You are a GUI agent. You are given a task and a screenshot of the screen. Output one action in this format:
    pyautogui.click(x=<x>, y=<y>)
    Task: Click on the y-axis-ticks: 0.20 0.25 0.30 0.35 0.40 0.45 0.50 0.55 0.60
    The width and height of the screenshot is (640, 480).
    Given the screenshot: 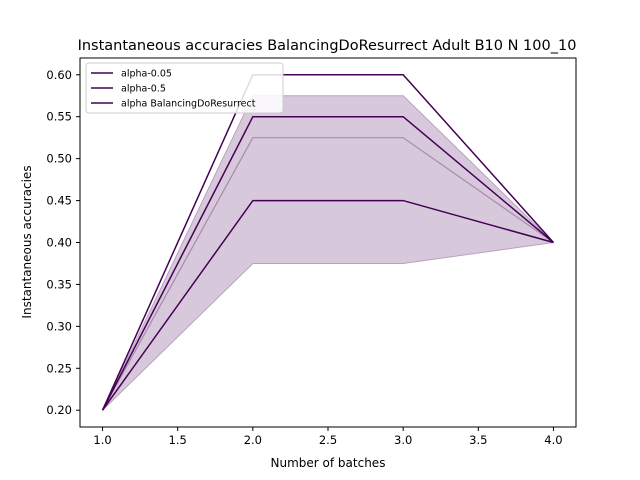 What is the action you would take?
    pyautogui.click(x=63, y=242)
    